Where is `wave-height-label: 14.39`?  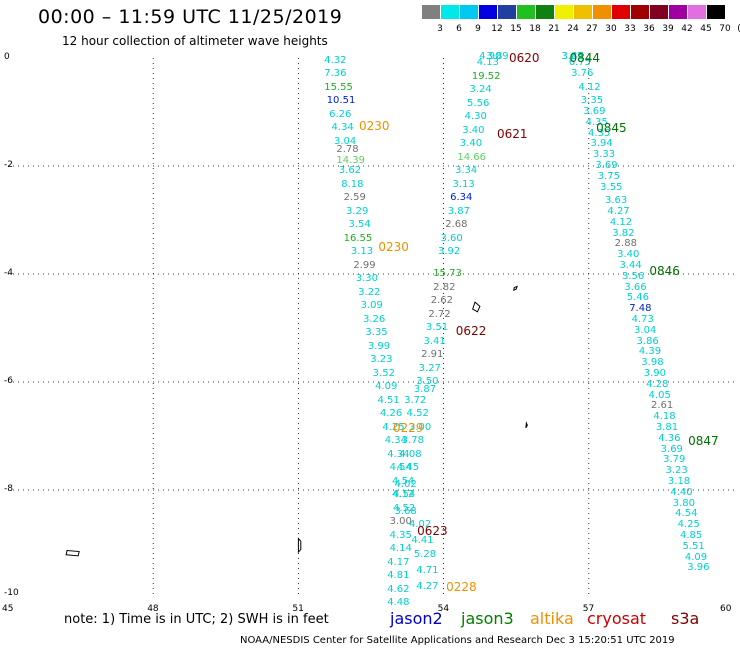 wave-height-label: 14.39 is located at coordinates (351, 160).